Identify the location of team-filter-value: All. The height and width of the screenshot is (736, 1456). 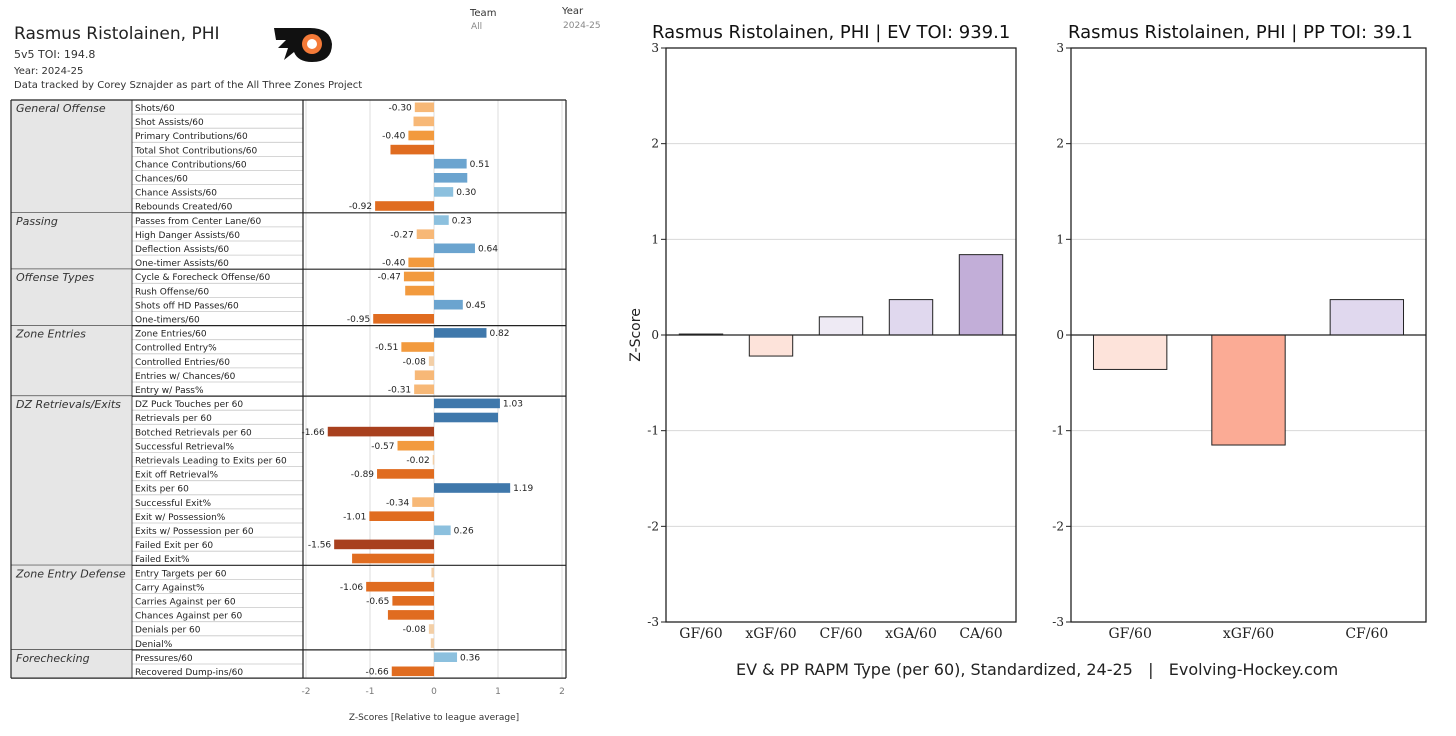
(477, 27).